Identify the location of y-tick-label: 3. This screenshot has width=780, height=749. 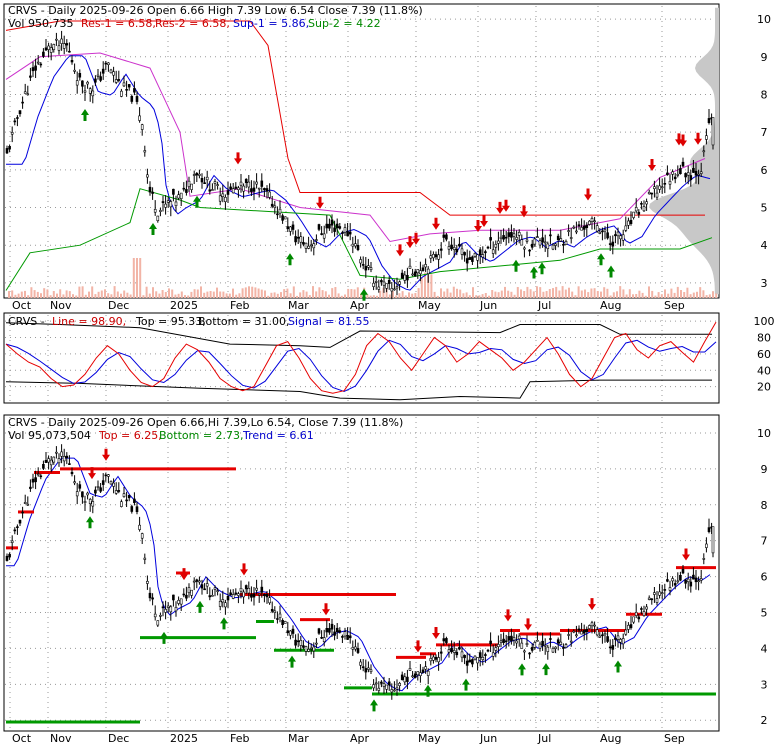
(764, 283).